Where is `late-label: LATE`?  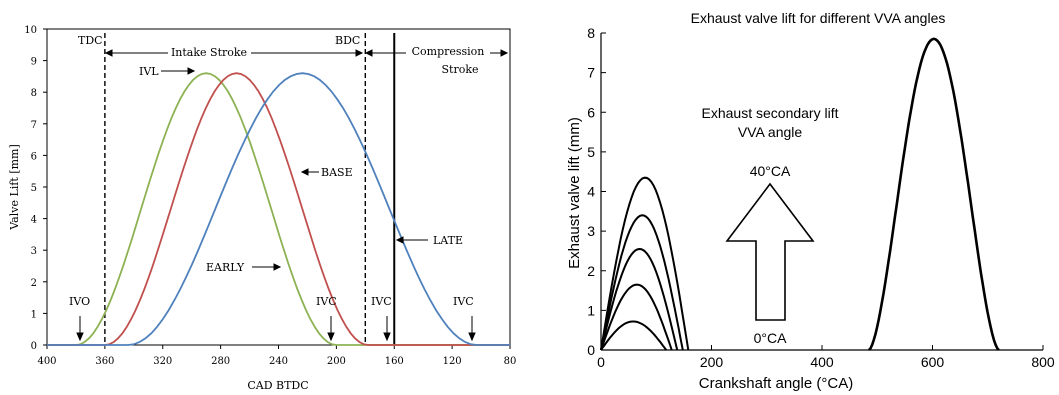
late-label: LATE is located at coordinates (448, 240).